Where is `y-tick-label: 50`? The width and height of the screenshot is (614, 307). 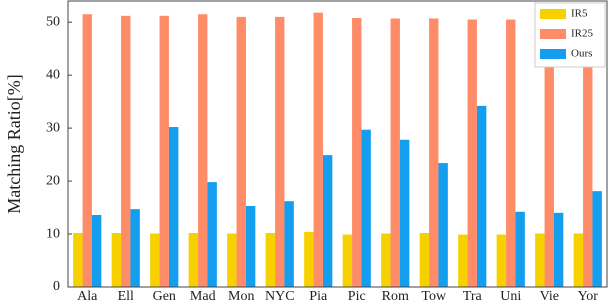
y-tick-label: 50 is located at coordinates (53, 21).